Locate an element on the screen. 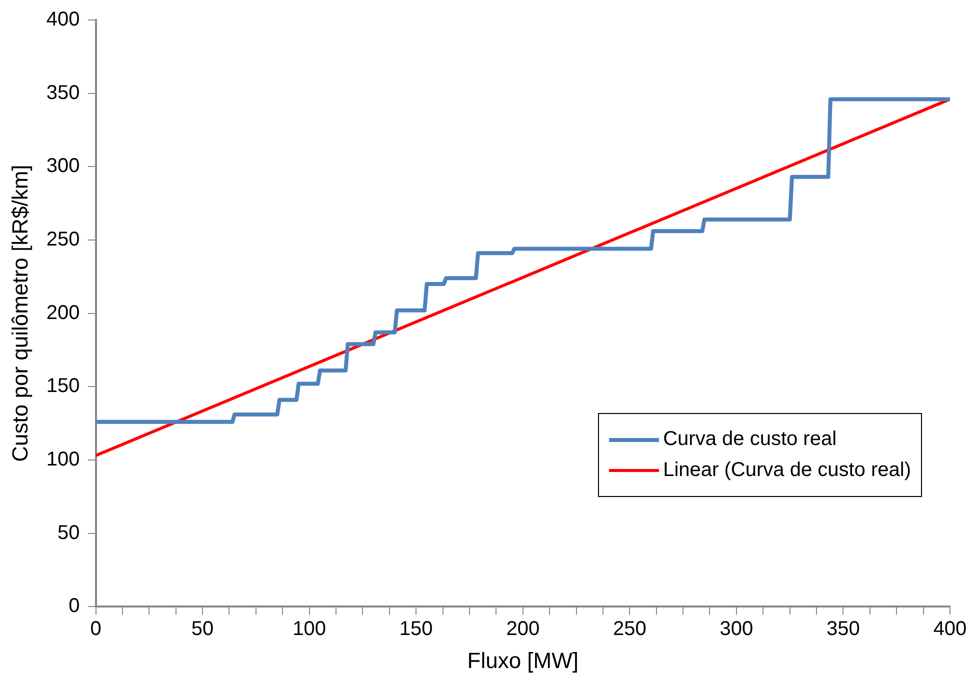 The image size is (972, 683). x-axis-title: Fluxo [MW] is located at coordinates (522, 660).